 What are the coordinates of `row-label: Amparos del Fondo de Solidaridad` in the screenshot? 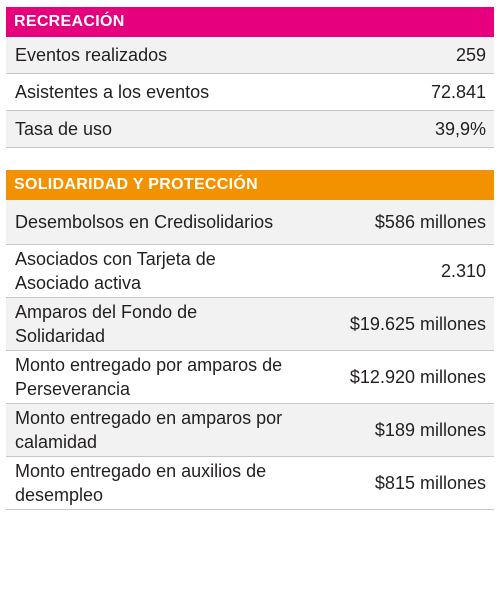 It's located at (106, 324).